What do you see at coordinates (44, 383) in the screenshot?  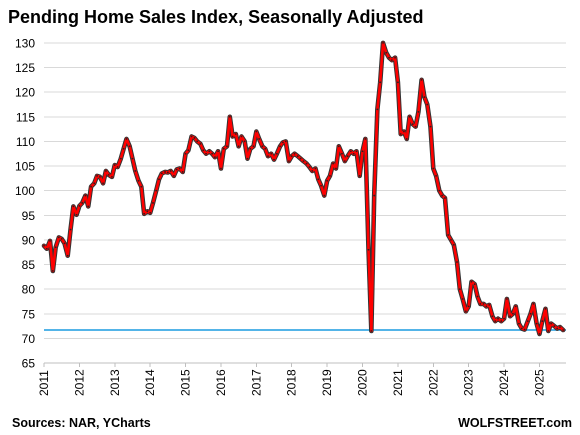 I see `x-tick-label-2011: 2011` at bounding box center [44, 383].